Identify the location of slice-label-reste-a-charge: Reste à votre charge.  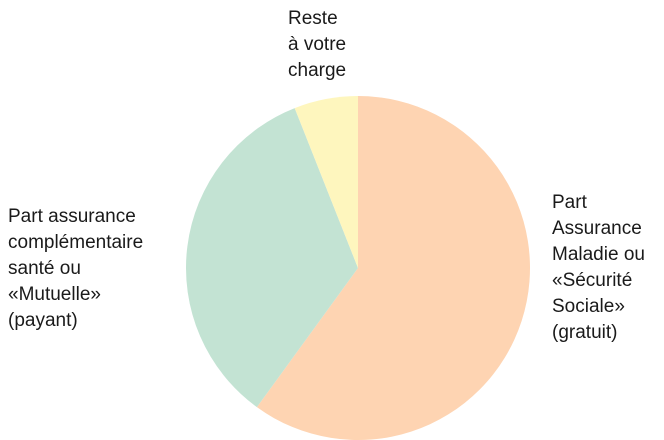
(317, 45).